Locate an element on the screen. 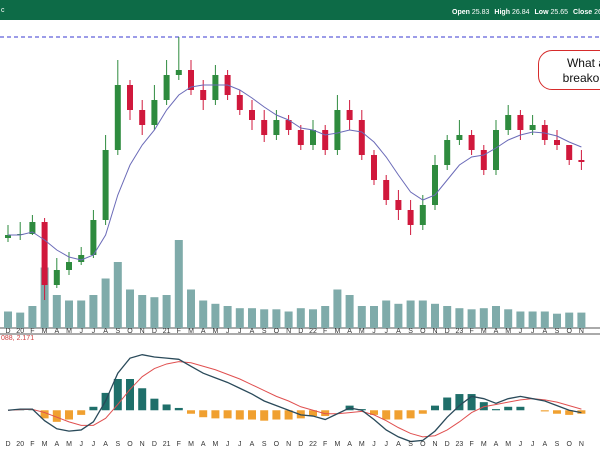 The width and height of the screenshot is (600, 450). macd-label: 088, 2.171 is located at coordinates (17, 338).